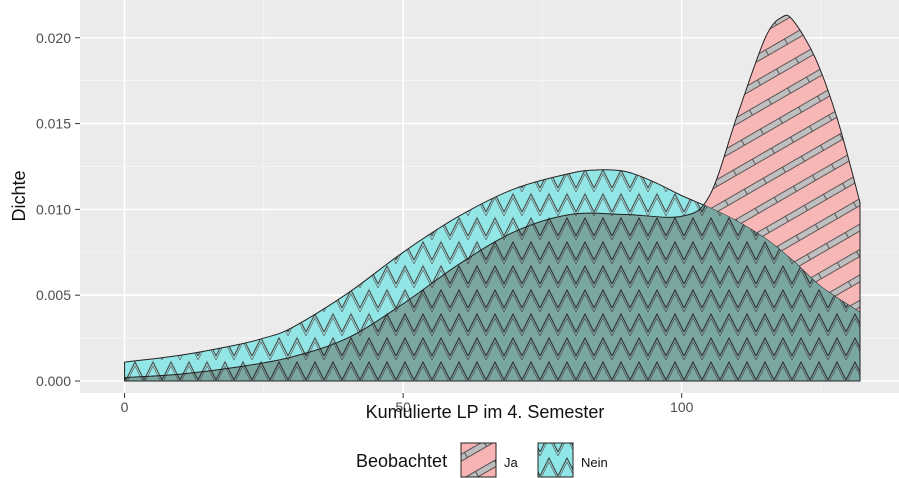 The width and height of the screenshot is (899, 478). I want to click on legend-key-ja, so click(478, 460).